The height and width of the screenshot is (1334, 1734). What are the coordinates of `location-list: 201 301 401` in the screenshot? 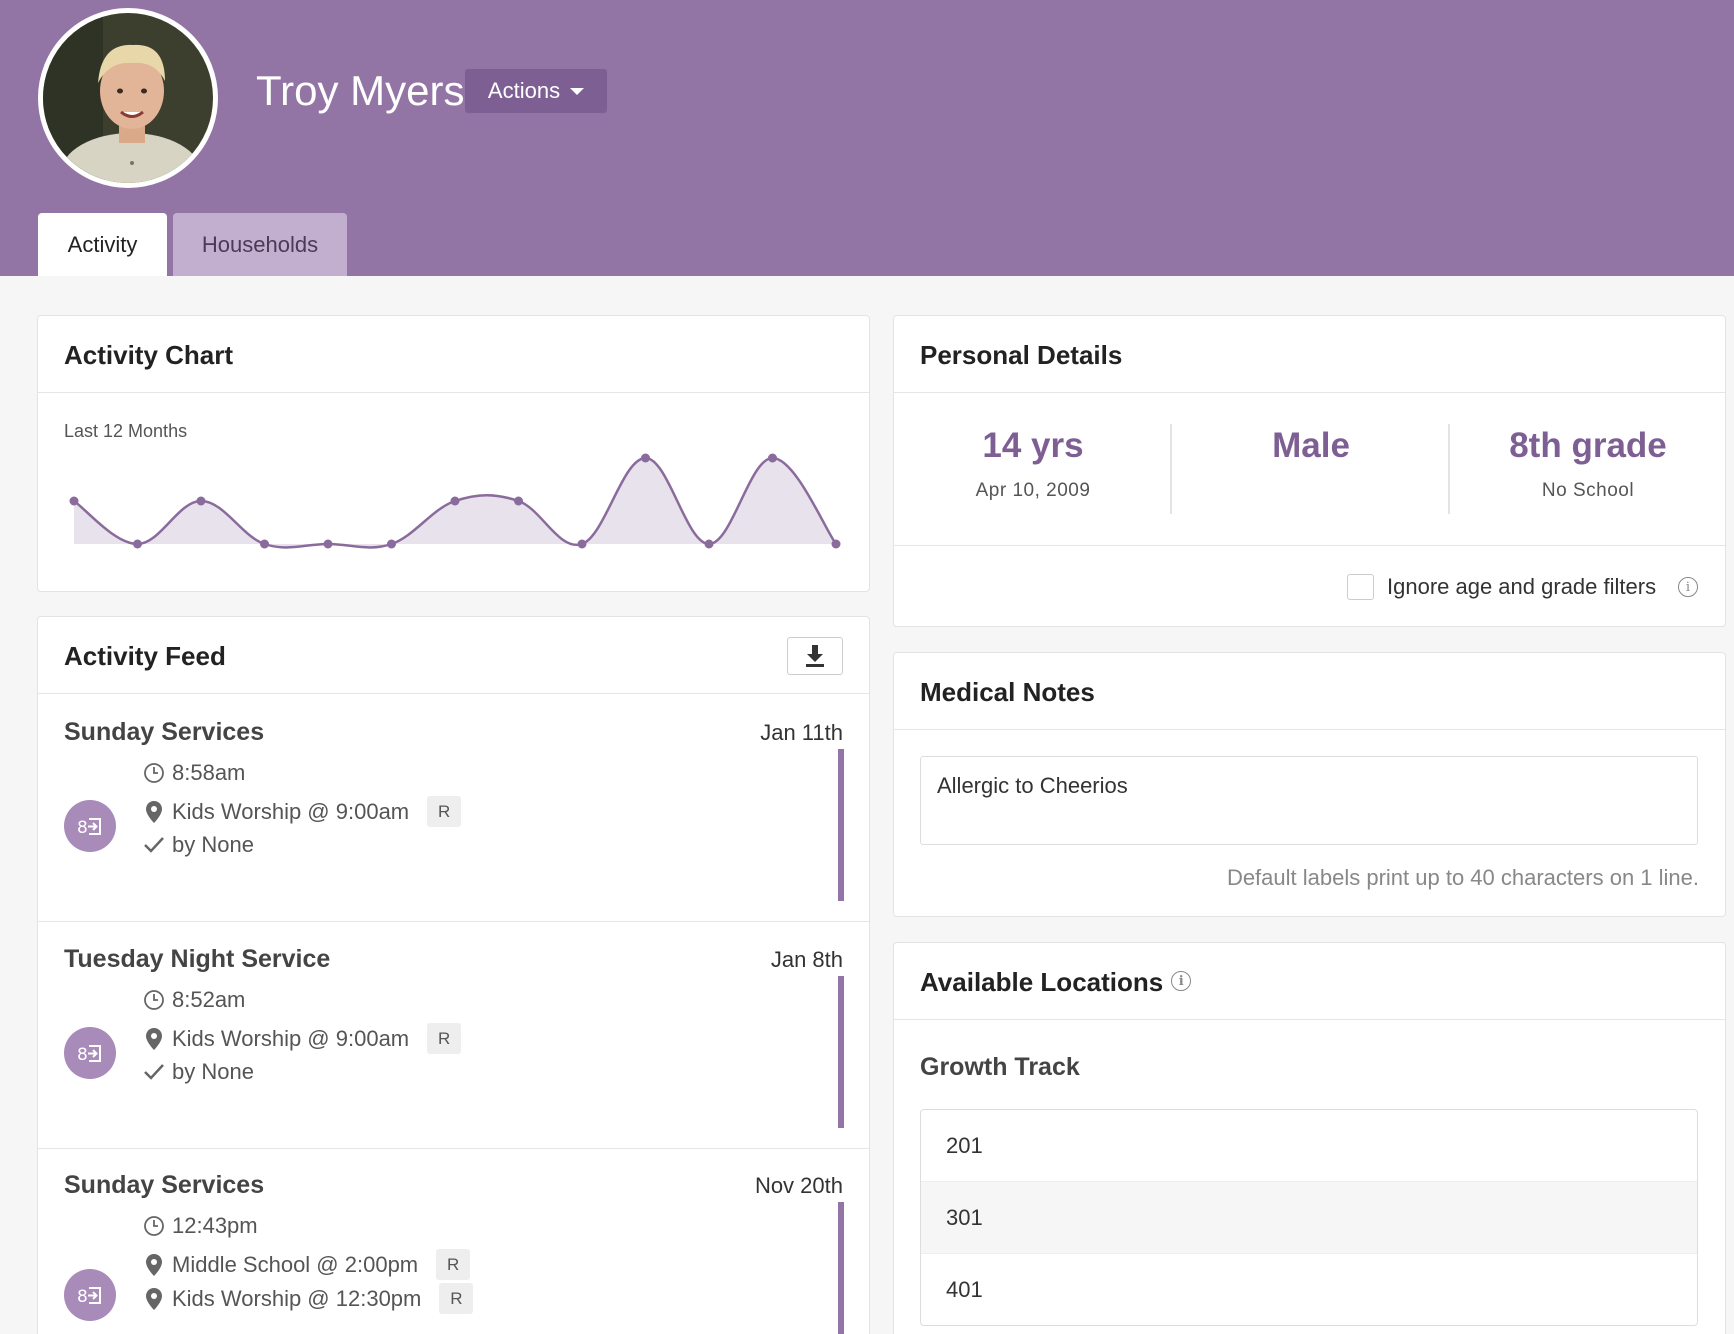 It's located at (1309, 1217).